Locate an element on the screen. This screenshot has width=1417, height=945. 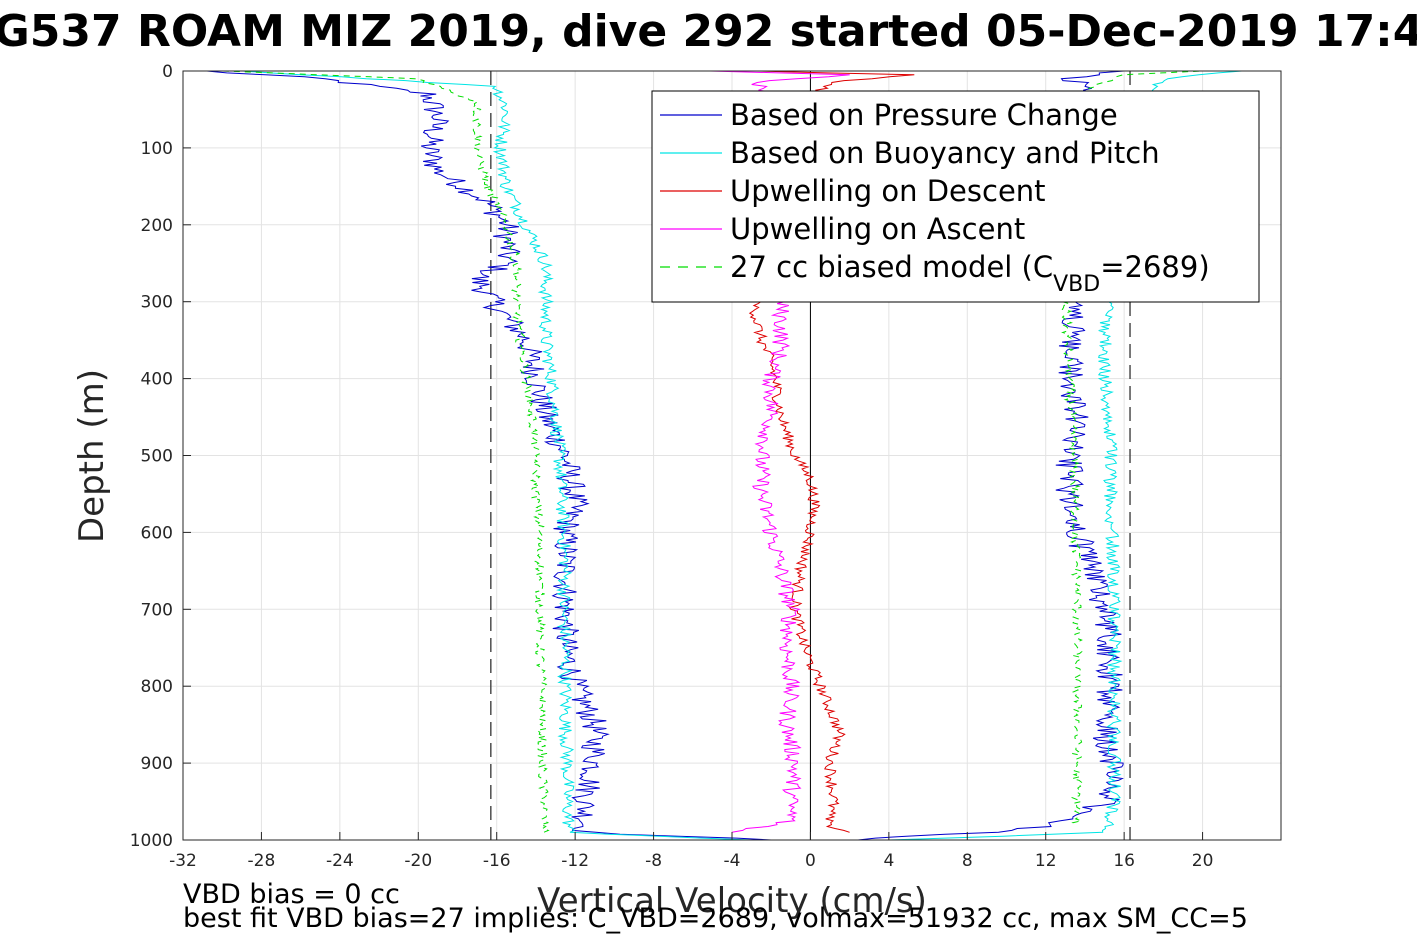
legend-label-ascent: Upwelling on Ascent is located at coordinates (877, 229).